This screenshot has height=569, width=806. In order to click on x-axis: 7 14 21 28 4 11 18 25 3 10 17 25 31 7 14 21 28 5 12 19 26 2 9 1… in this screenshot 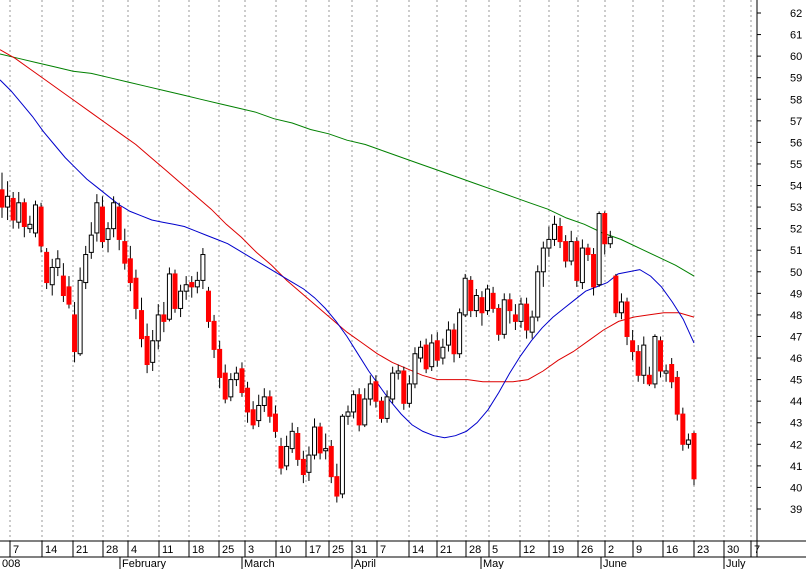, I will do `click(381, 555)`.